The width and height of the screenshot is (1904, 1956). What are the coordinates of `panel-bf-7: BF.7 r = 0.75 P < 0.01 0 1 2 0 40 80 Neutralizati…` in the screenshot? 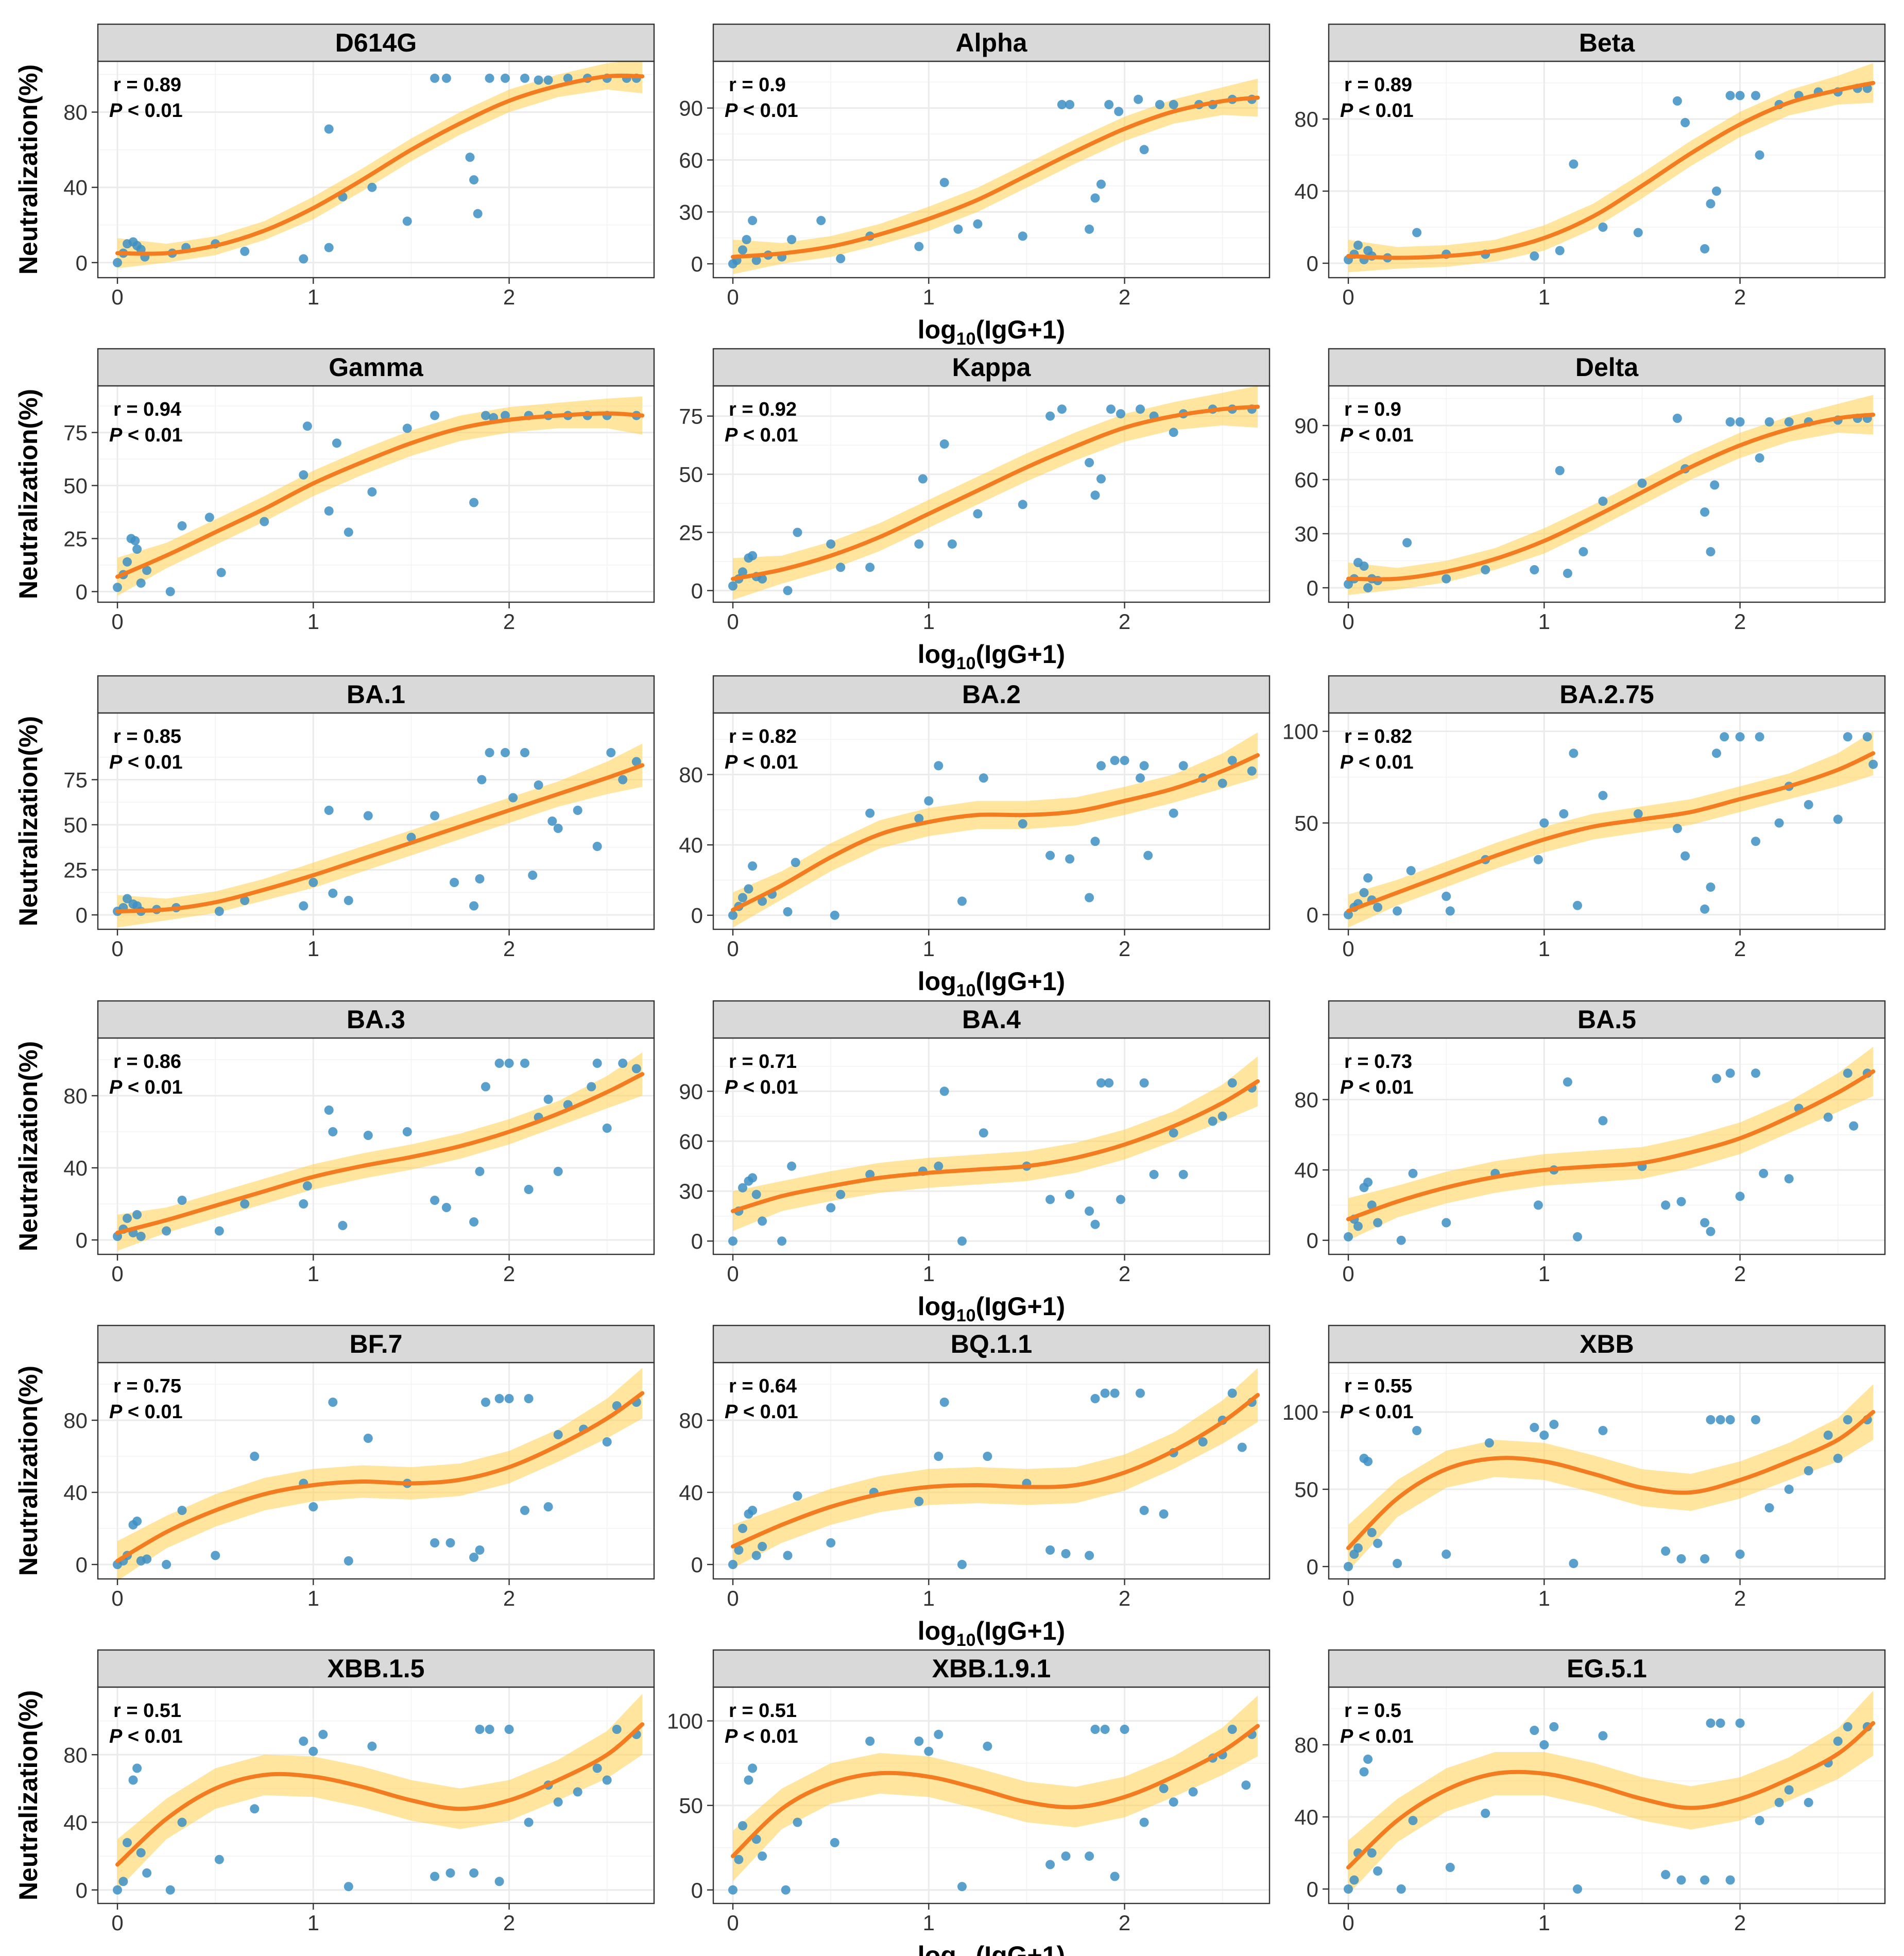 It's located at (335, 1467).